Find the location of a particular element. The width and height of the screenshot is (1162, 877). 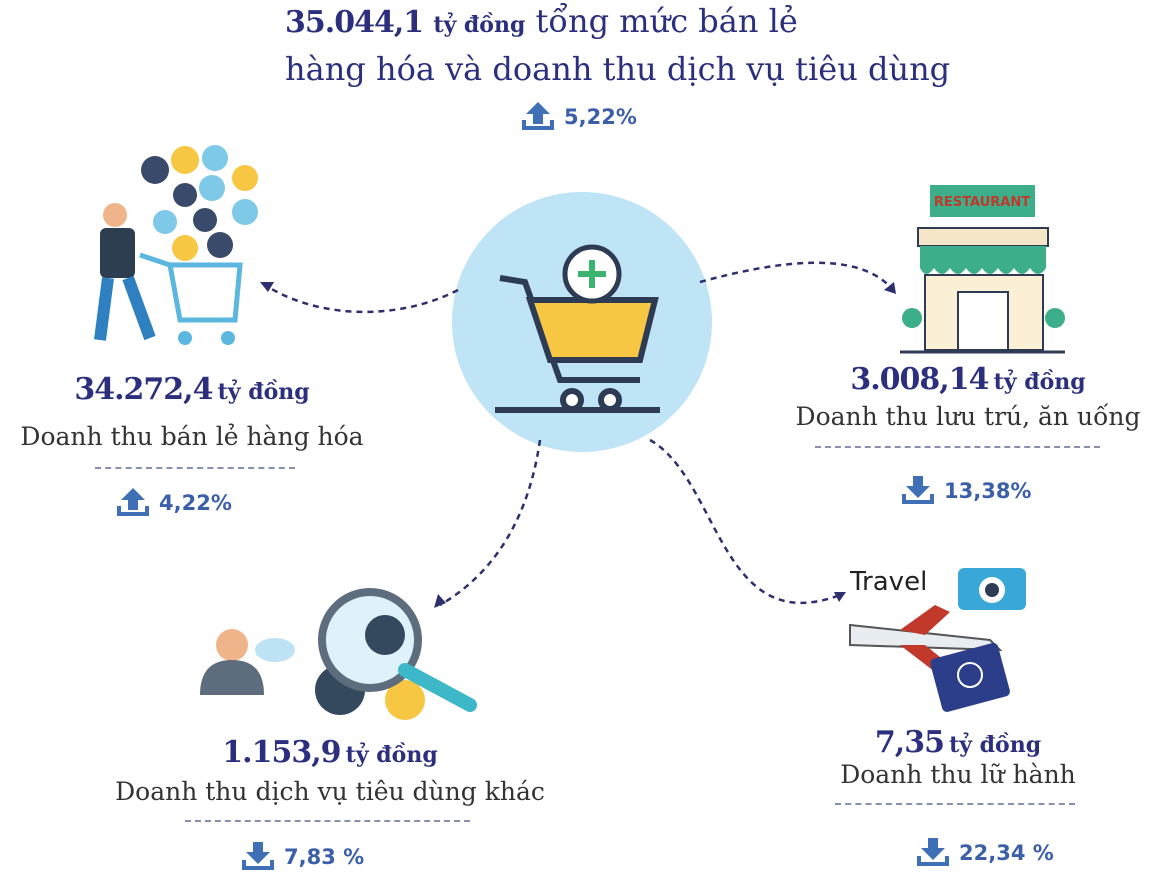

item-value: 7,35 is located at coordinates (909, 742).